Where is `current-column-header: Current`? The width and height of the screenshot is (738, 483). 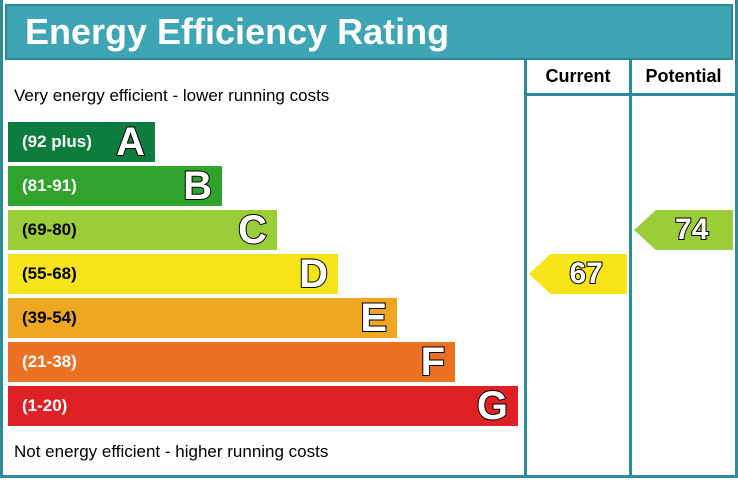 current-column-header: Current is located at coordinates (578, 78).